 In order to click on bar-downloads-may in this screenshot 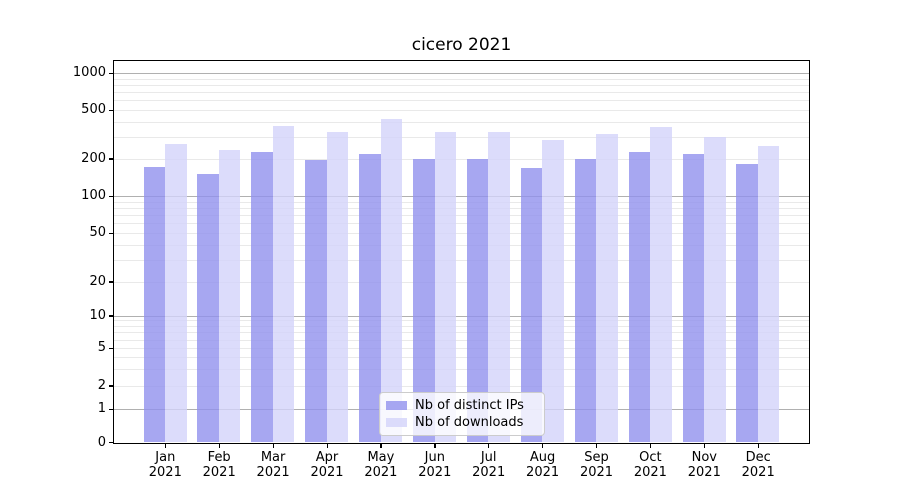, I will do `click(391, 281)`.